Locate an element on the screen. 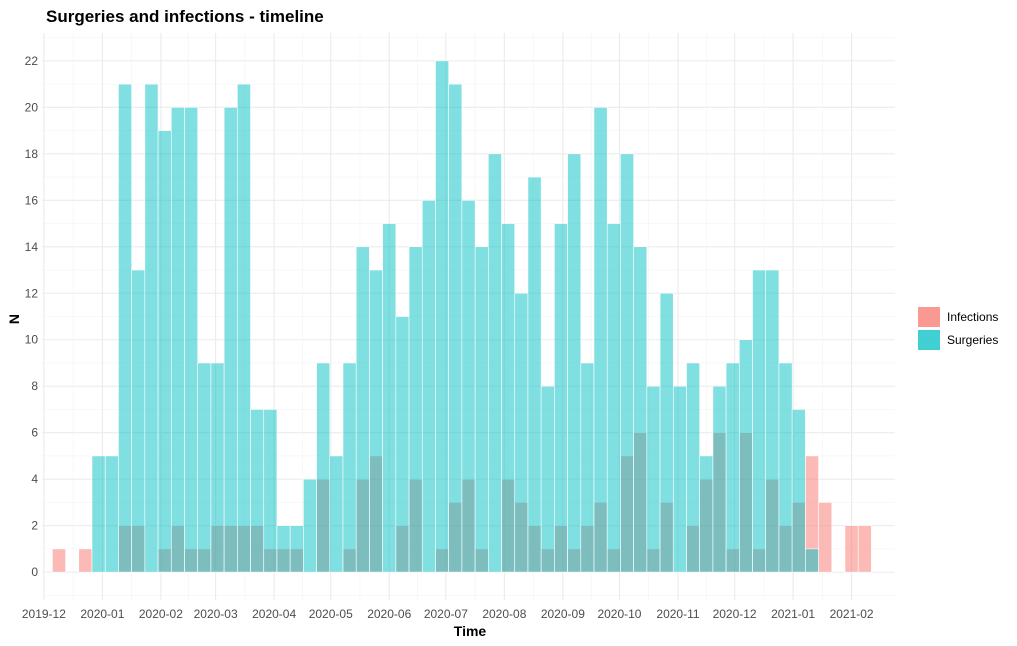  x-tick-label: 2020-08 is located at coordinates (504, 614).